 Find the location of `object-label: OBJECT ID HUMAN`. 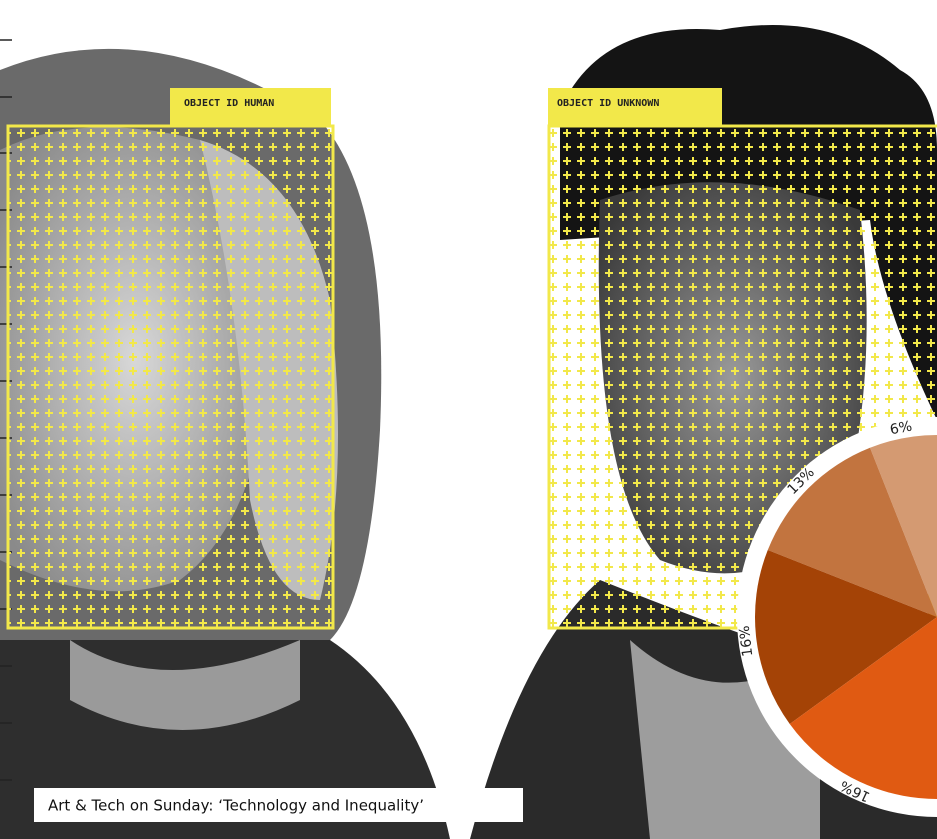

object-label: OBJECT ID HUMAN is located at coordinates (229, 103).